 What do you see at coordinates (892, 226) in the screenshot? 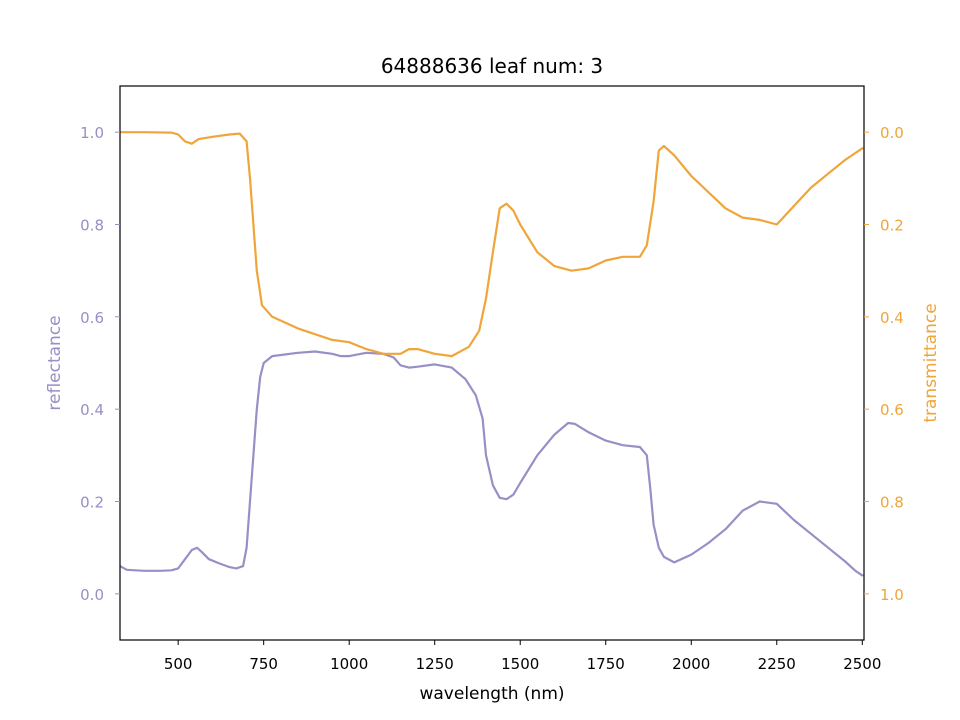
I see `right-tick-label: 0.2` at bounding box center [892, 226].